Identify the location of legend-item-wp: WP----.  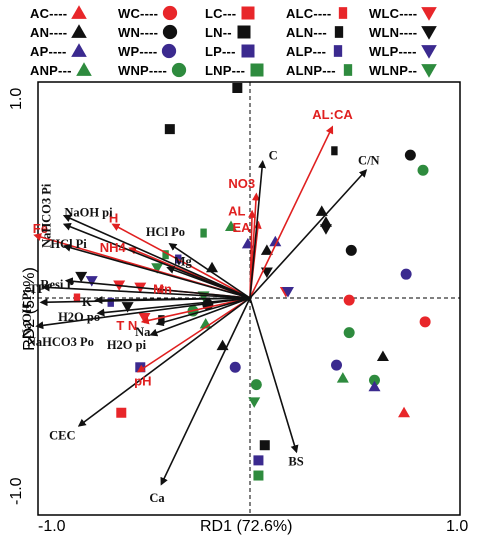
(147, 51).